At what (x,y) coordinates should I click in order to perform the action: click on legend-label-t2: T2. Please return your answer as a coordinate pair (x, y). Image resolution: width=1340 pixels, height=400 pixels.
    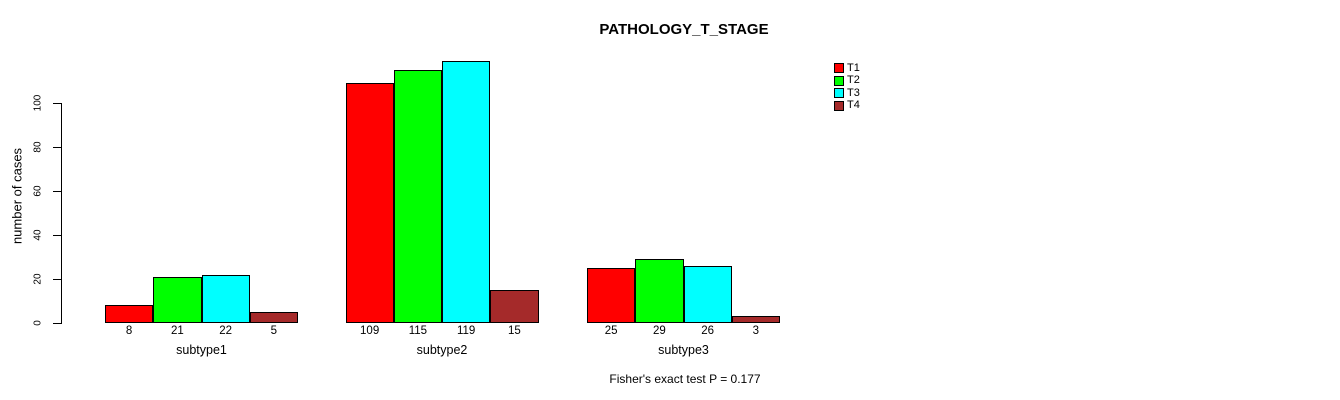
    Looking at the image, I should click on (853, 80).